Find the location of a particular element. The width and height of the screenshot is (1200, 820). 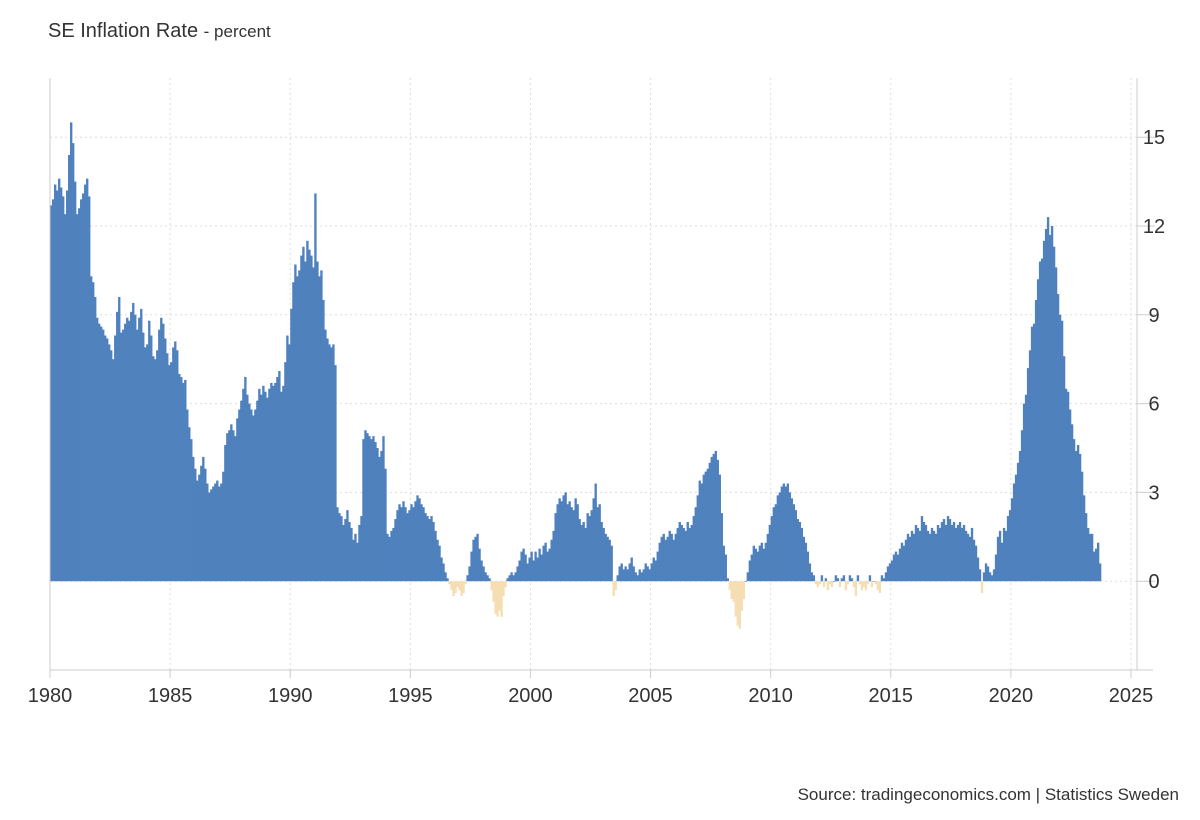

x-tick-label: 1985 is located at coordinates (170, 696).